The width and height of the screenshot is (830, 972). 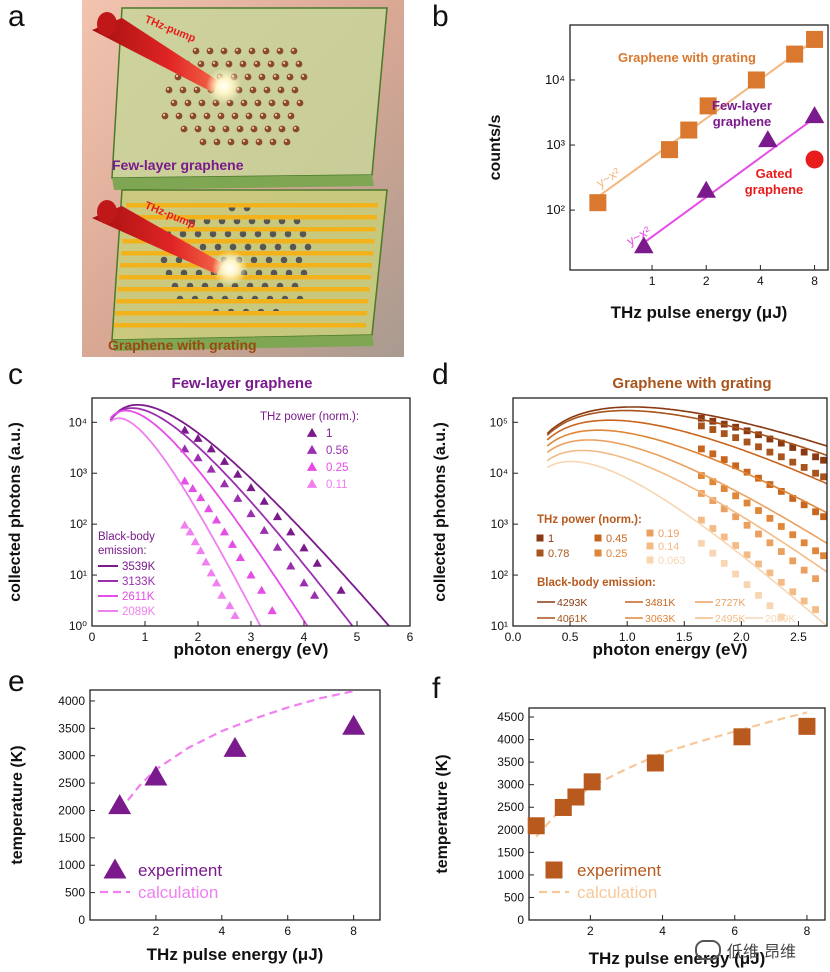 What do you see at coordinates (589, 520) in the screenshot?
I see `legend-title: THz power (norm.):` at bounding box center [589, 520].